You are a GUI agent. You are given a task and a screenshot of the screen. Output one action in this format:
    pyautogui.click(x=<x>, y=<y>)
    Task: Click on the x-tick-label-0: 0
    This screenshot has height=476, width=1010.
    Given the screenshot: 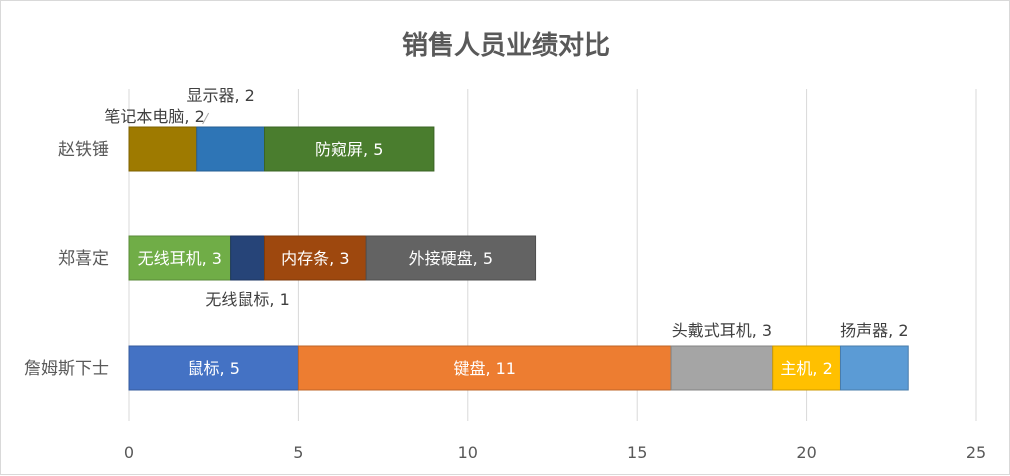 What is the action you would take?
    pyautogui.click(x=129, y=452)
    